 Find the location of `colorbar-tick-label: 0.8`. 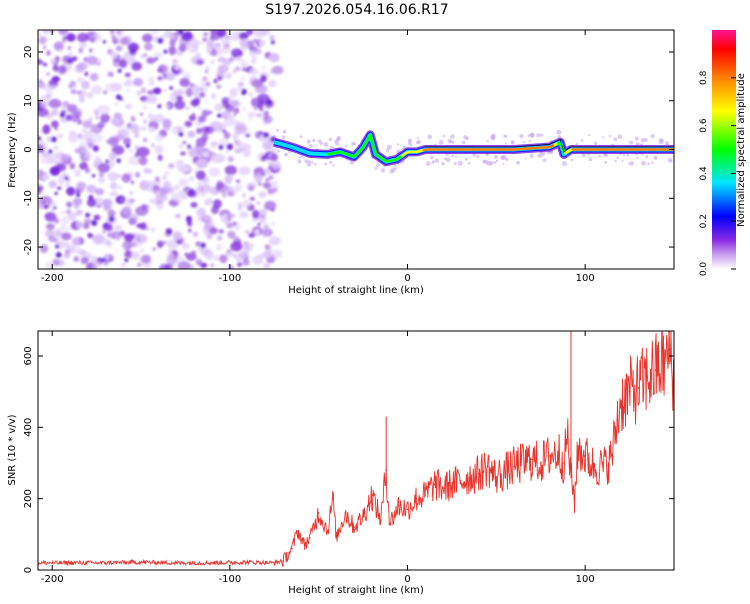

colorbar-tick-label: 0.8 is located at coordinates (704, 77).